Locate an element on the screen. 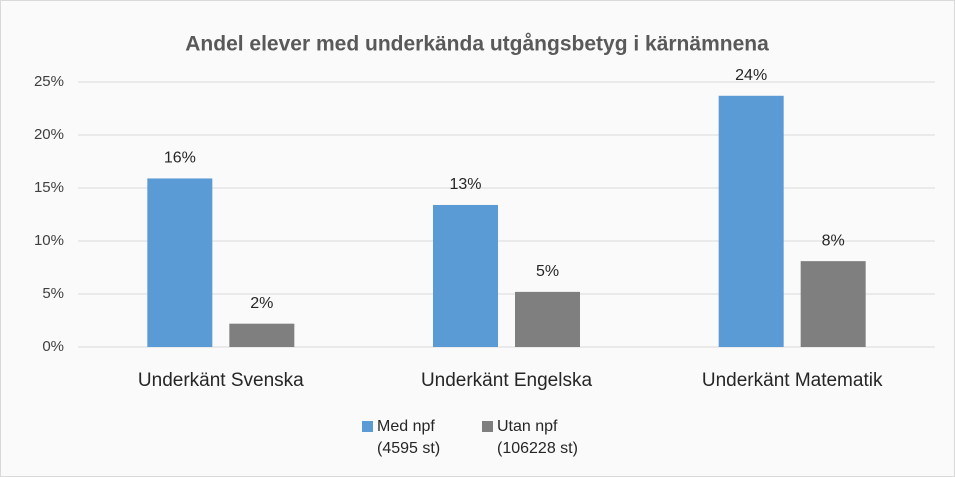 This screenshot has width=955, height=477. value-label: 16% is located at coordinates (180, 158).